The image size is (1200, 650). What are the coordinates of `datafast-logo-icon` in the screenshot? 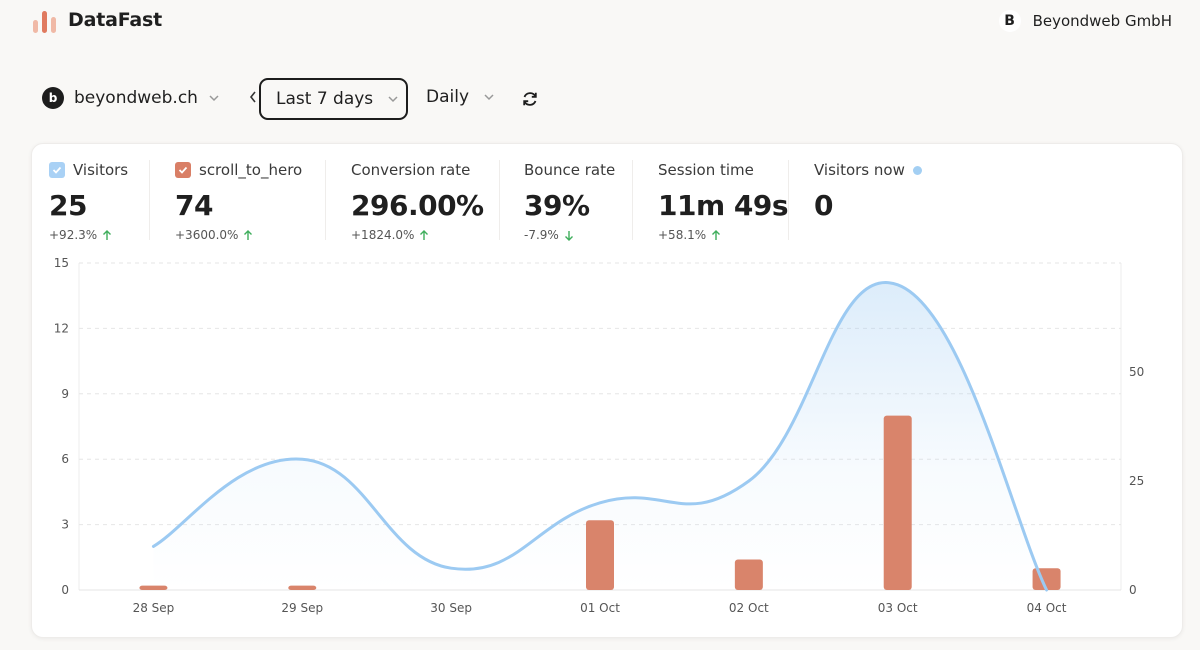 It's located at (44, 22).